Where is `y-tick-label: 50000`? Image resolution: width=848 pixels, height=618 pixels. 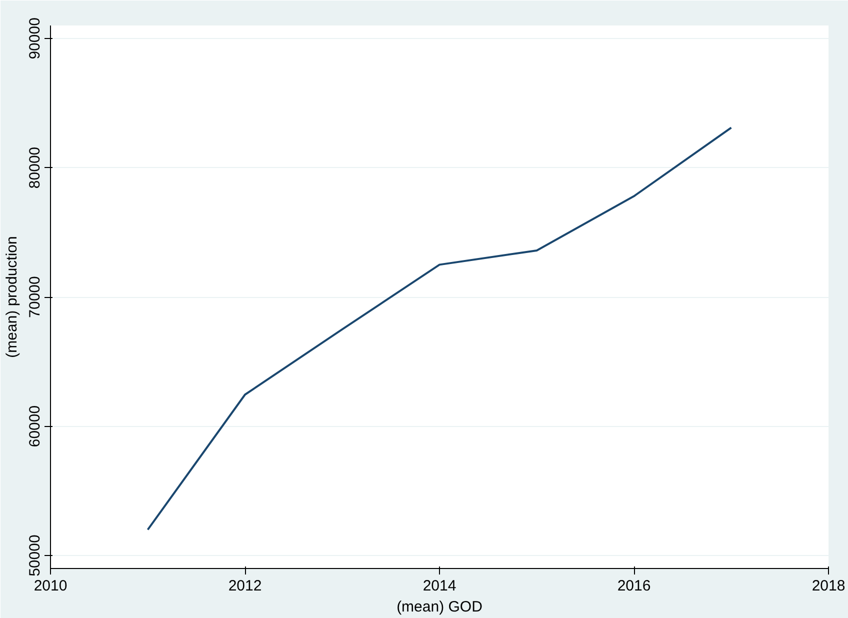 y-tick-label: 50000 is located at coordinates (35, 555).